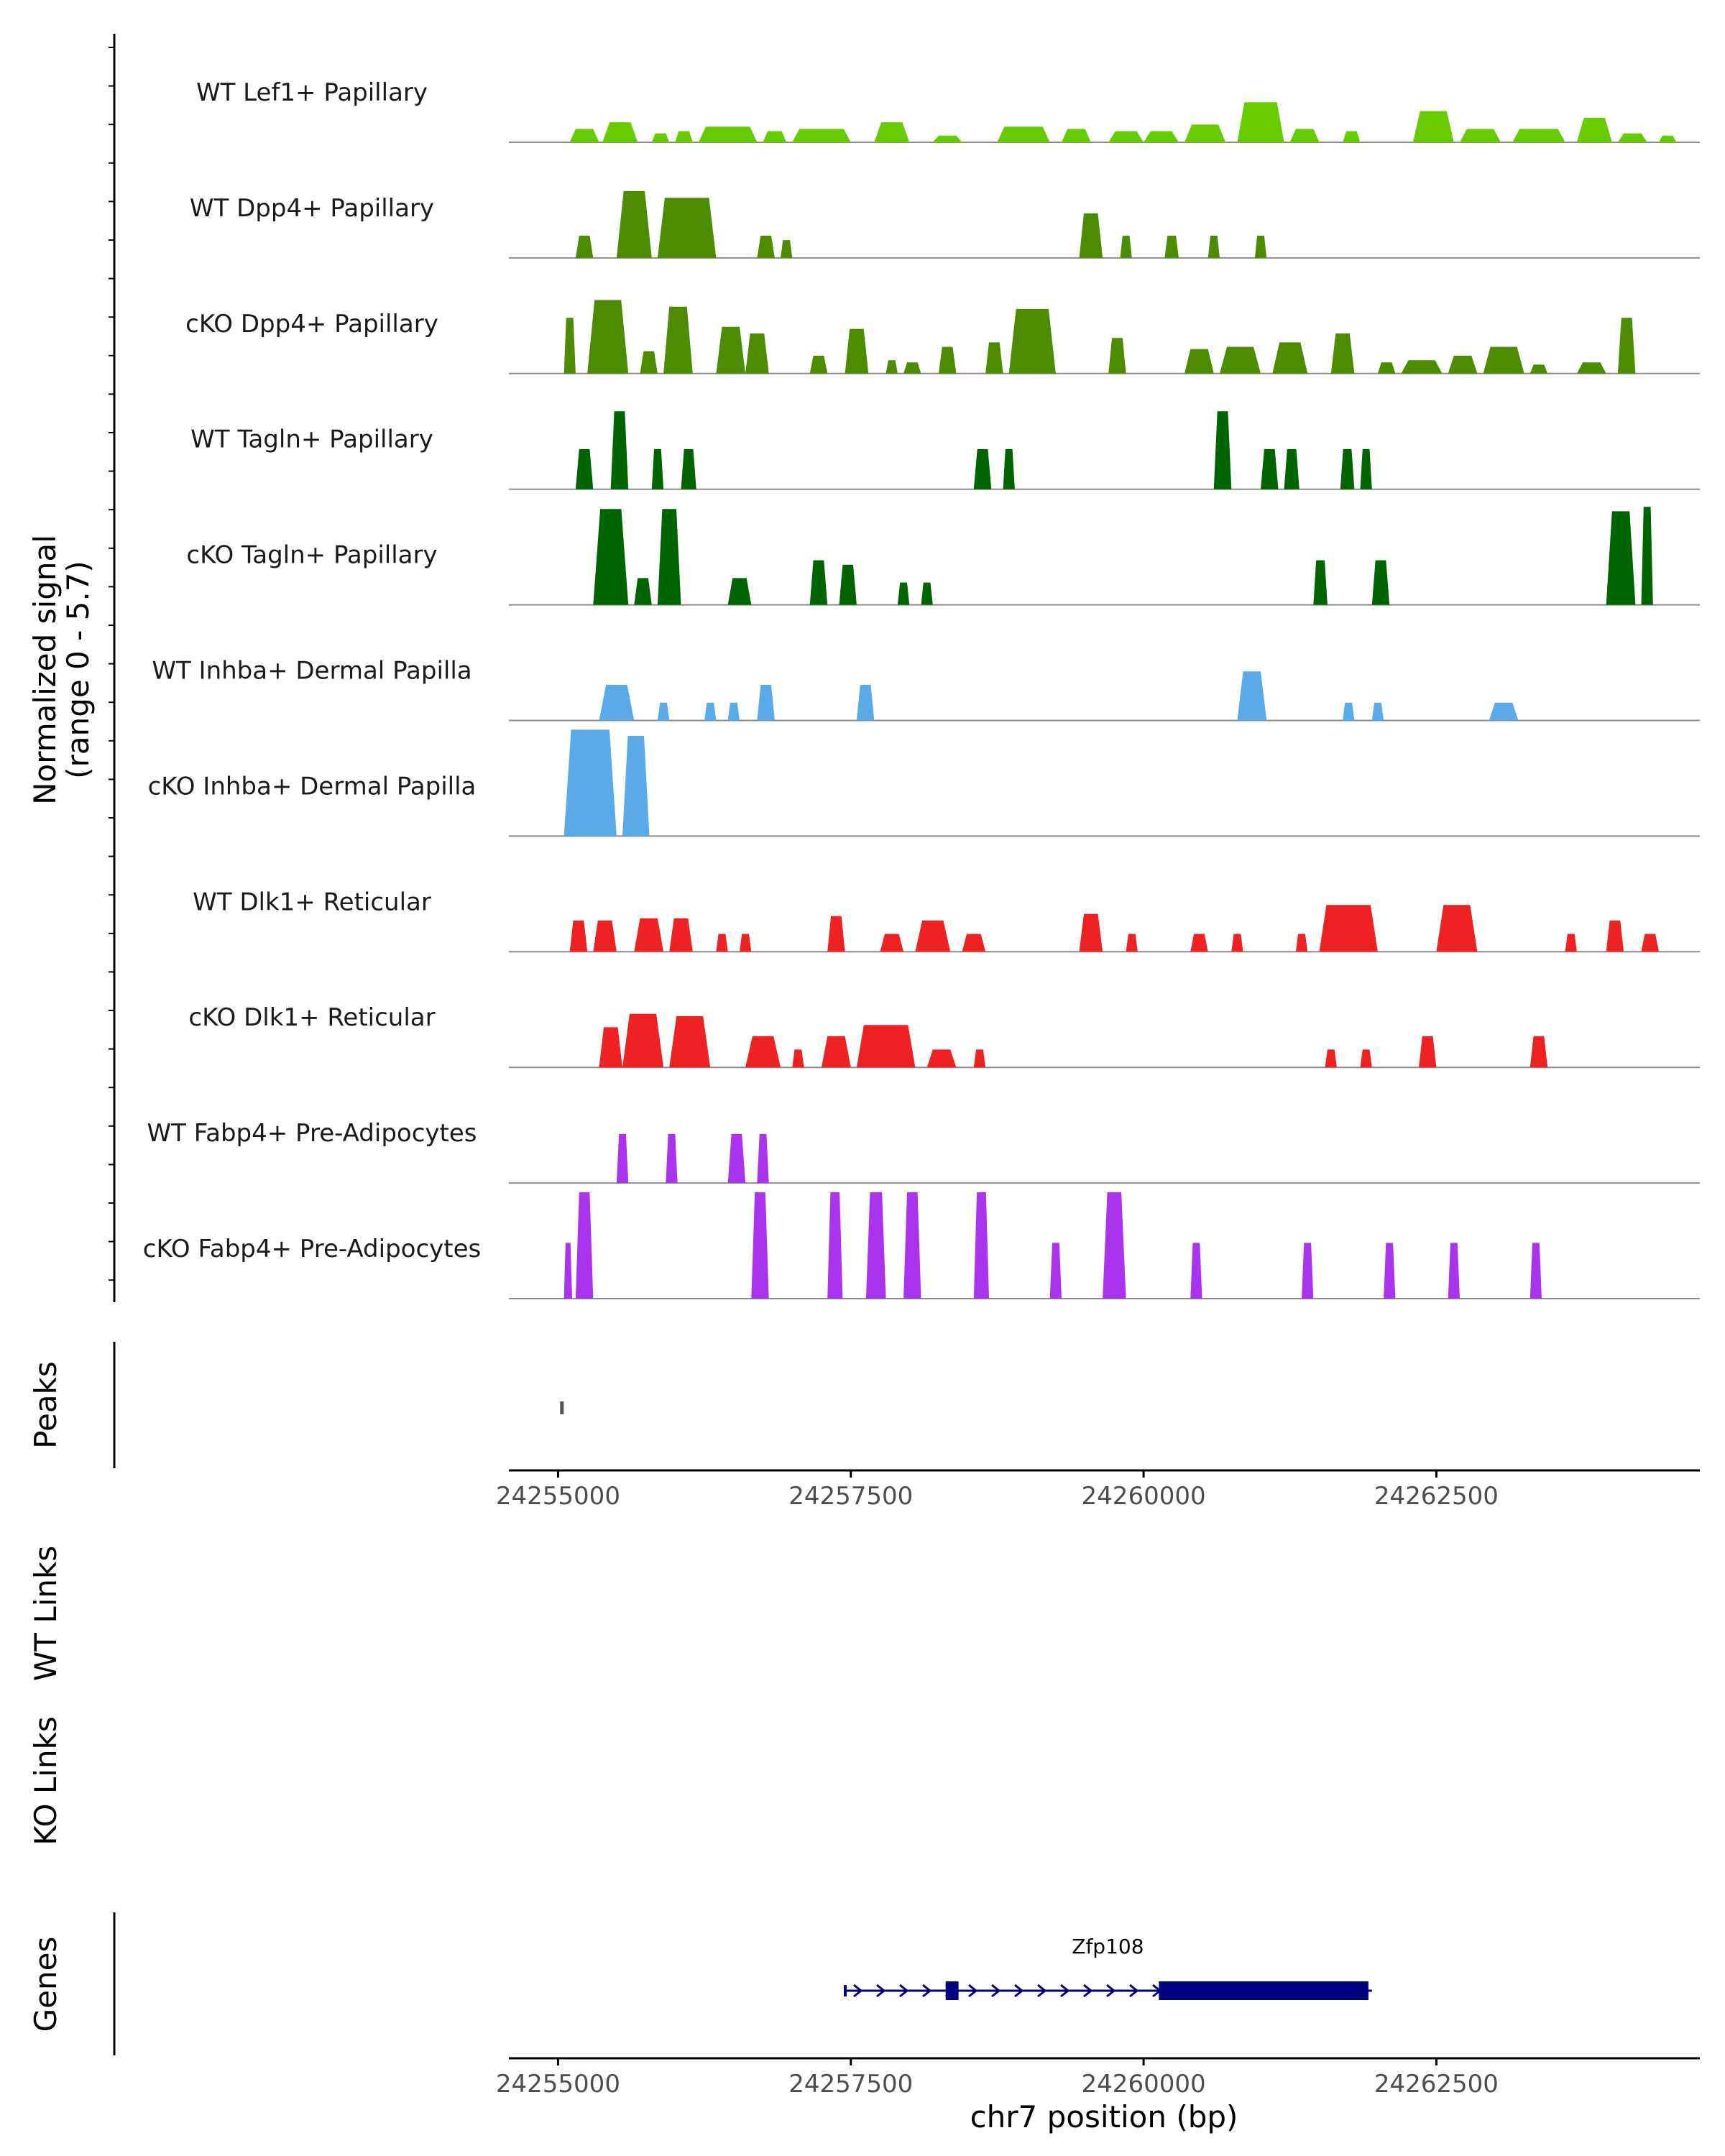 This screenshot has width=1725, height=2156. Describe the element at coordinates (312, 1249) in the screenshot. I see `track-label: cKO Fabp4+ Pre-Adipocytes` at that location.